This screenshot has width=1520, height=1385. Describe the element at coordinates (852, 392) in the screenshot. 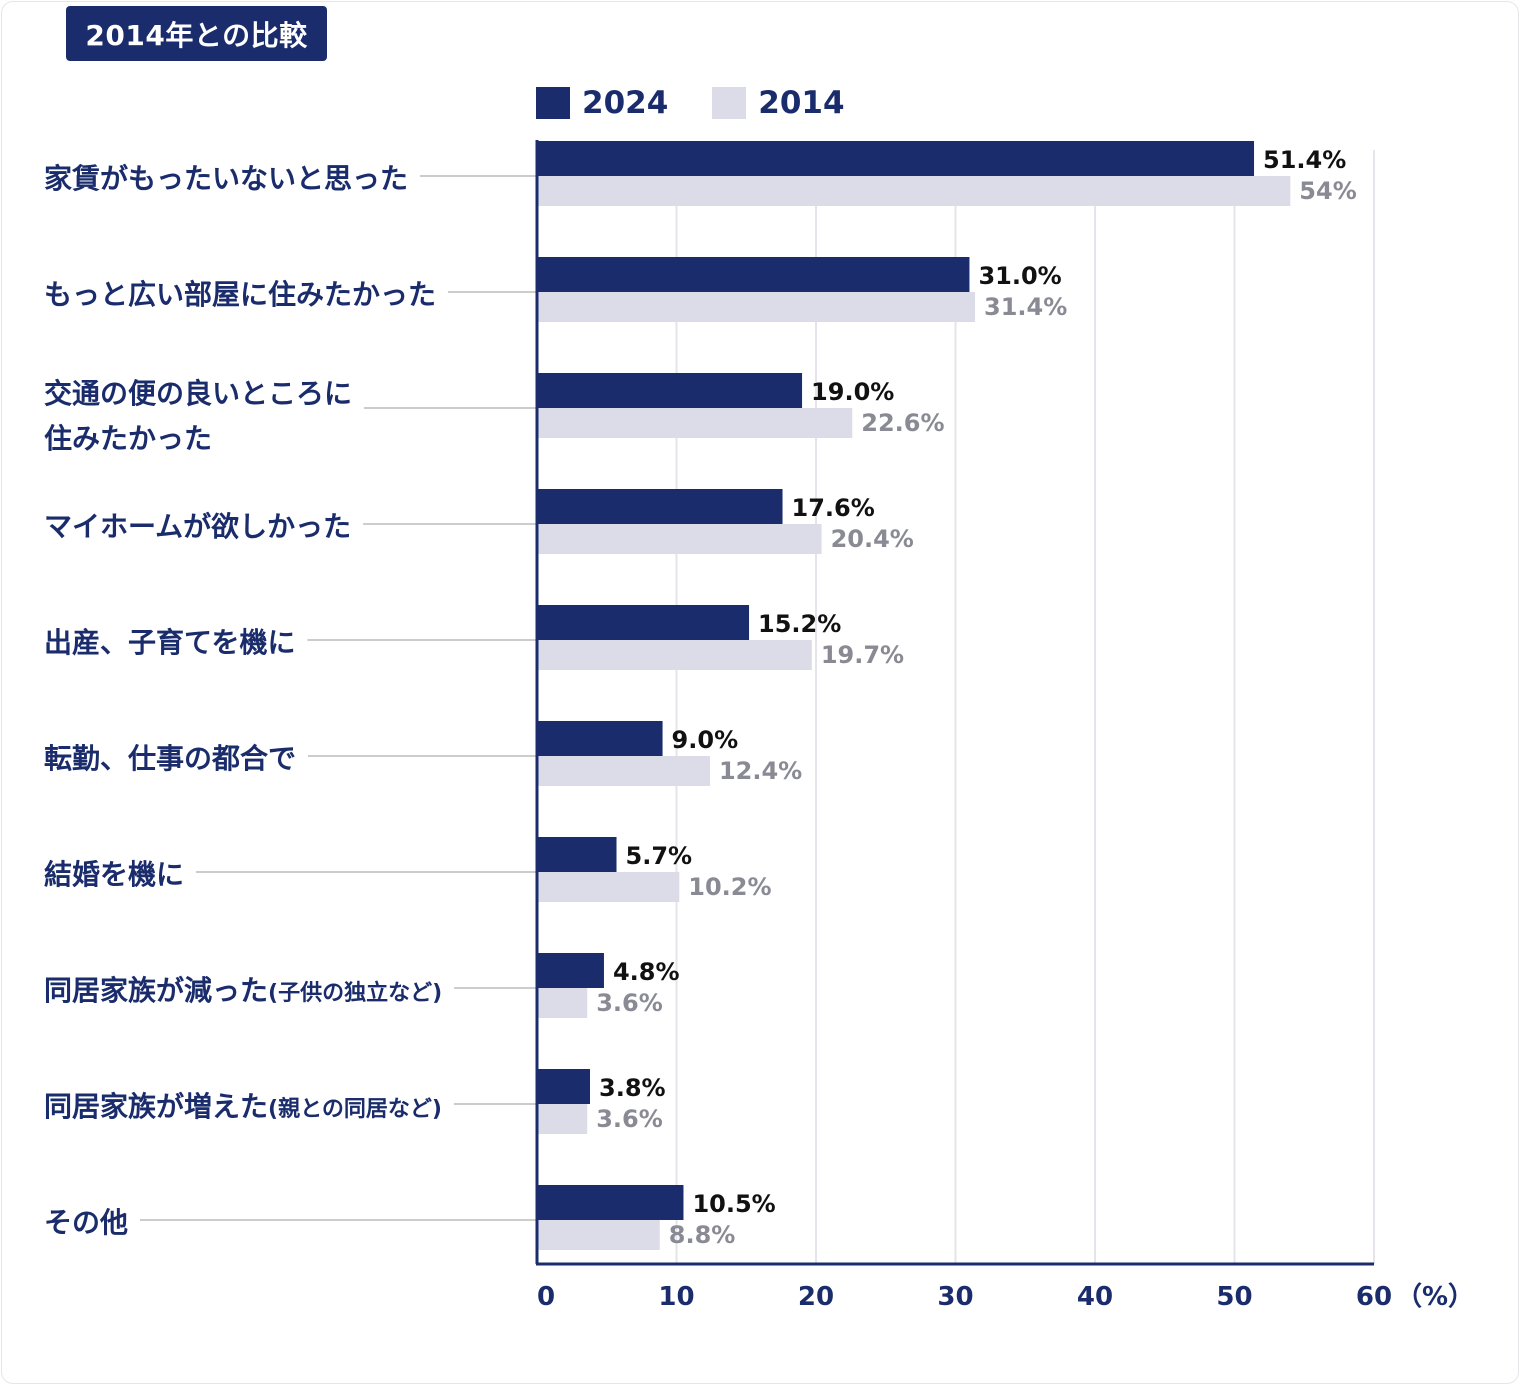

I see `value-label-2024-2: 19.0%` at that location.